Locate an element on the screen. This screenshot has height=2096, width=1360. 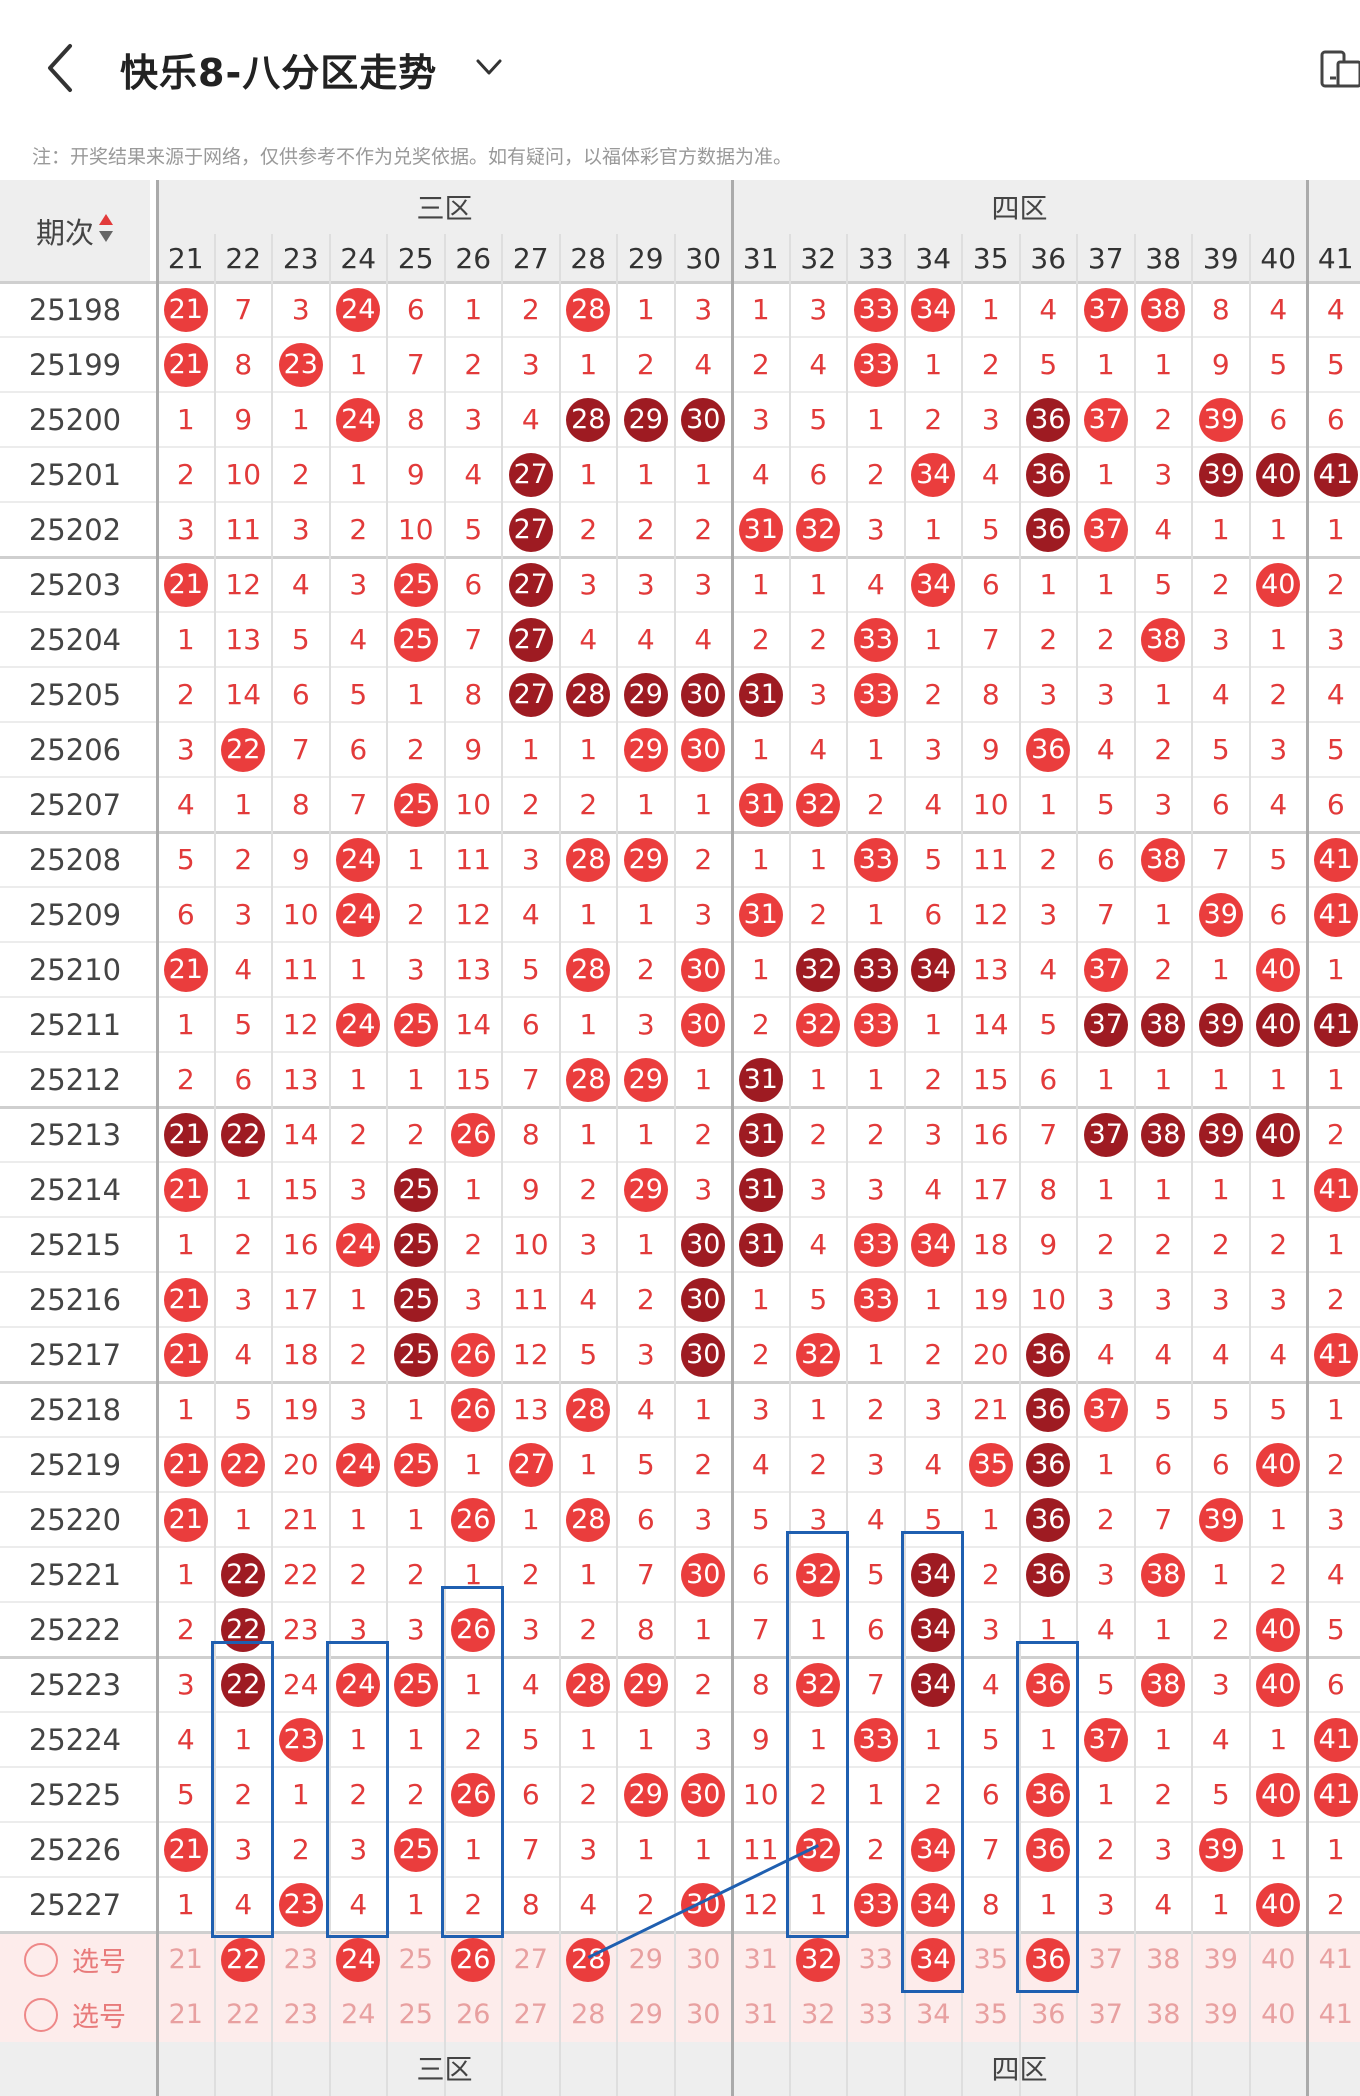
sort-icon is located at coordinates (106, 231).